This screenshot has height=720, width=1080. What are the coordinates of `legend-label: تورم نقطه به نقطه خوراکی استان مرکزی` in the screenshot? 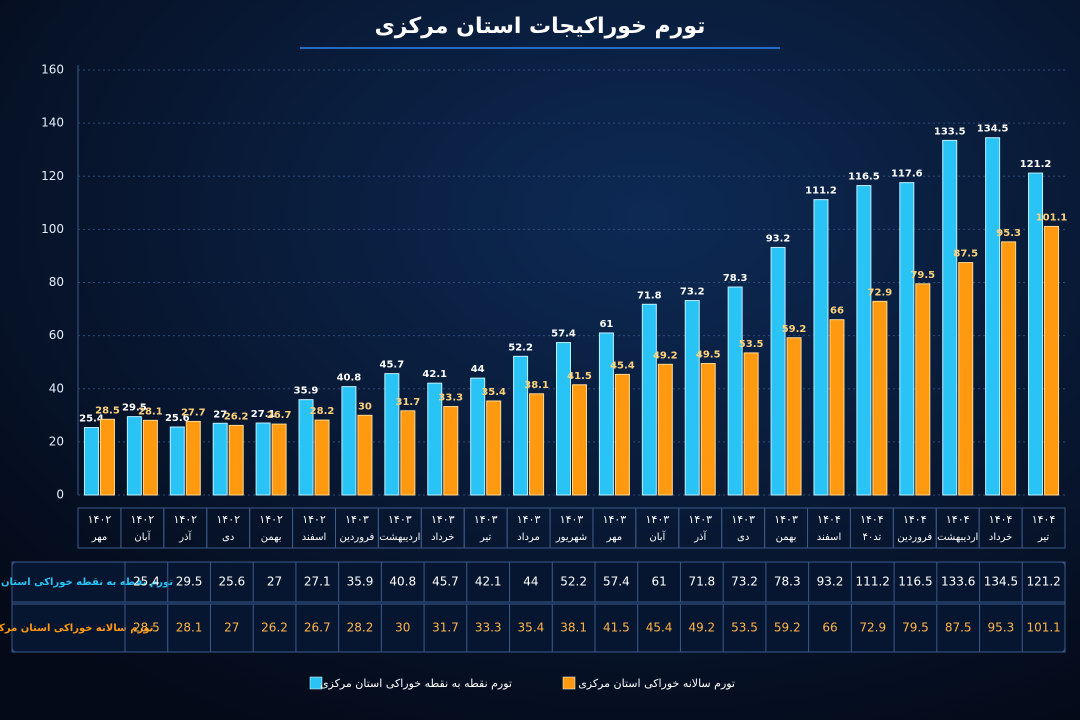 It's located at (416, 683).